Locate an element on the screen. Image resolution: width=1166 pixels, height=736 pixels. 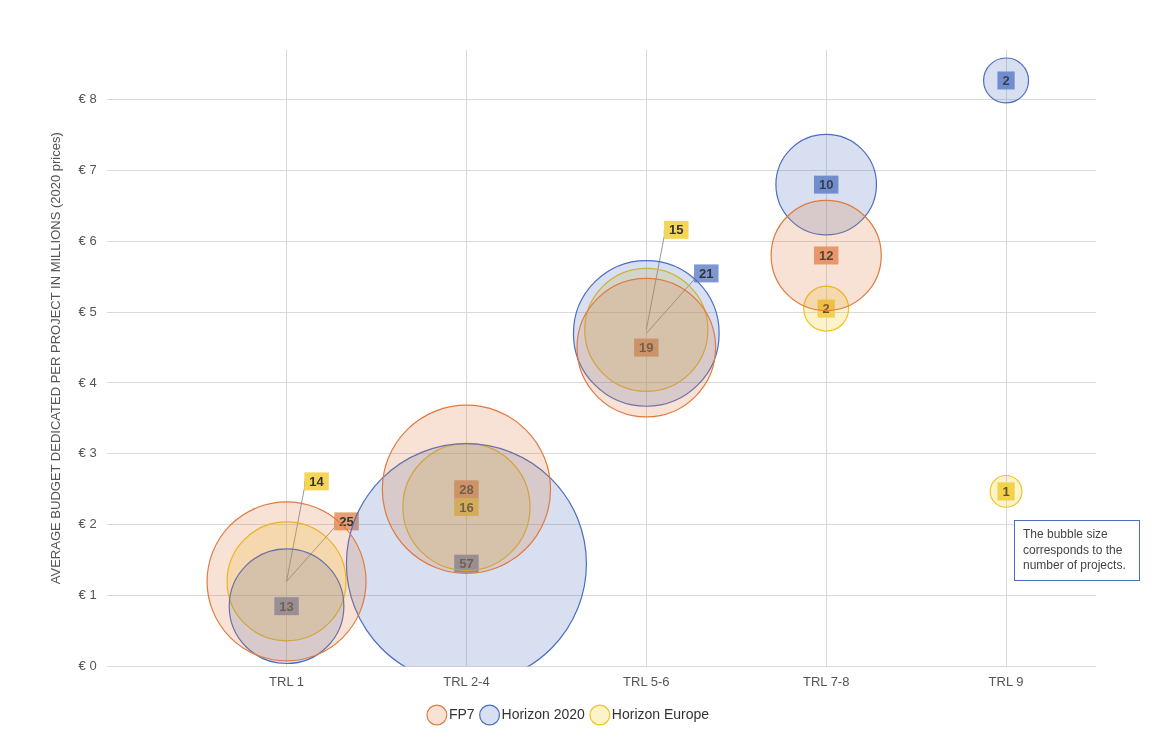
y-axis-title: AVERAGE BUDGET DEDICATED PER PROJECT IN MILLIONS (2020 prices) is located at coordinates (56, 358).